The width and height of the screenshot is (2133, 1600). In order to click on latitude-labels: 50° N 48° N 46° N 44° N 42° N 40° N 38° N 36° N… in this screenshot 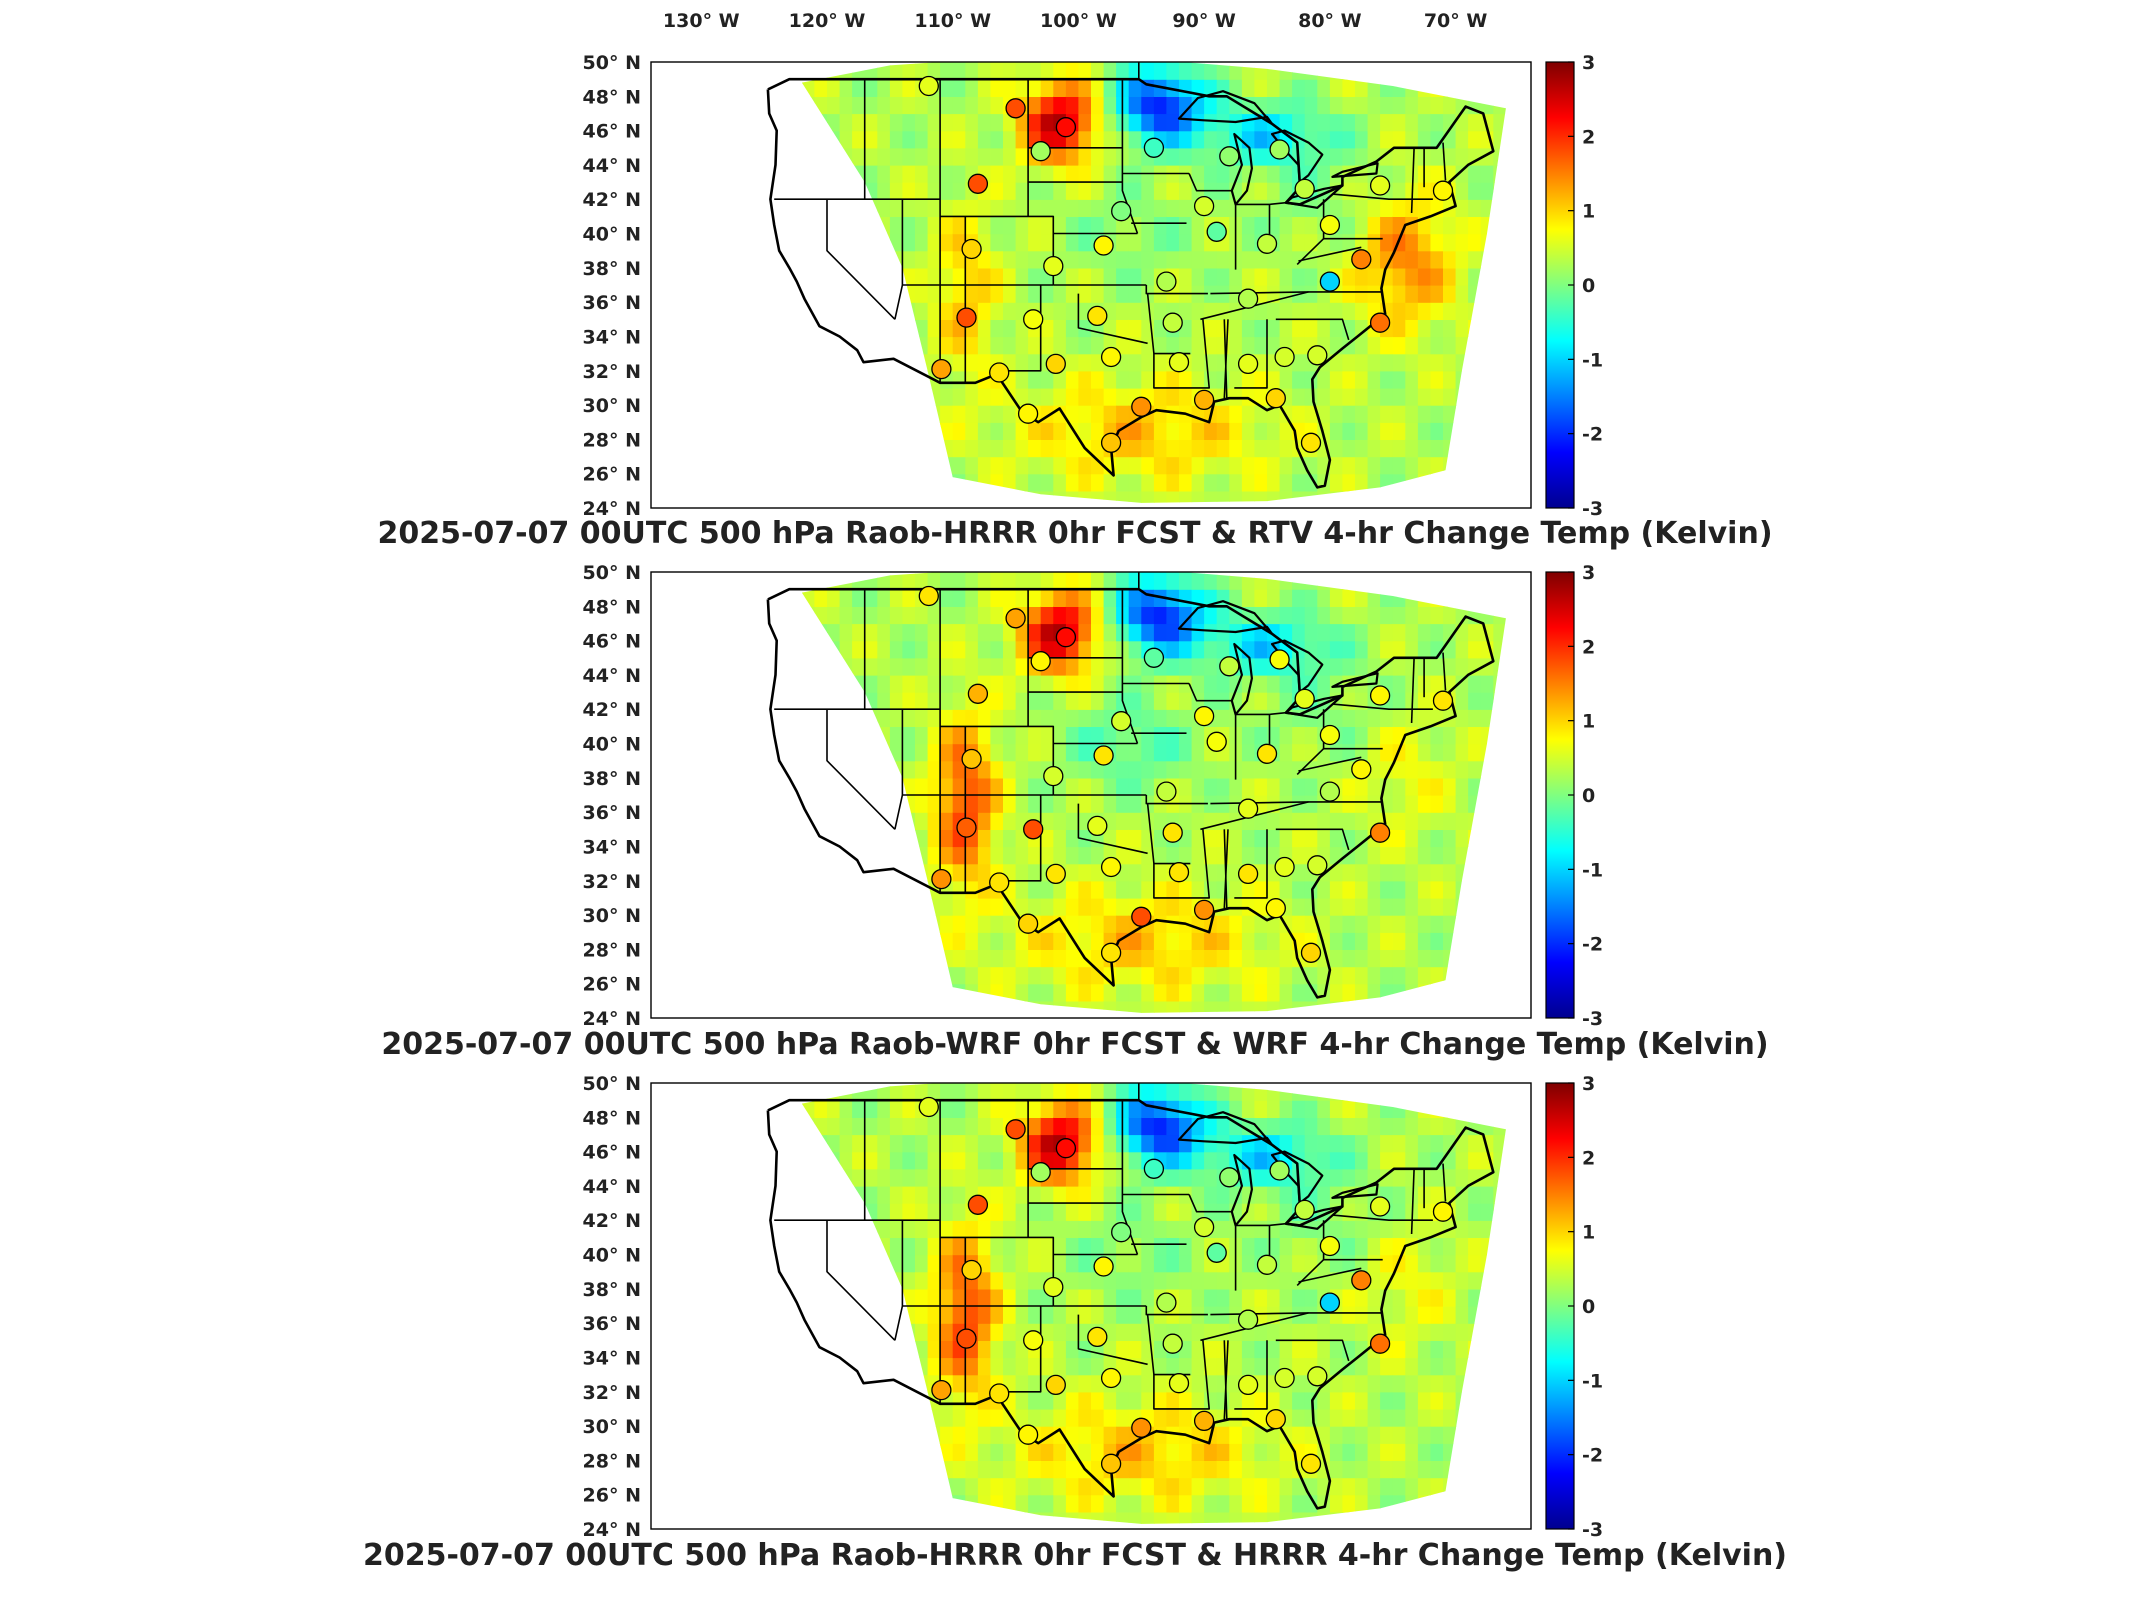, I will do `click(612, 1307)`.